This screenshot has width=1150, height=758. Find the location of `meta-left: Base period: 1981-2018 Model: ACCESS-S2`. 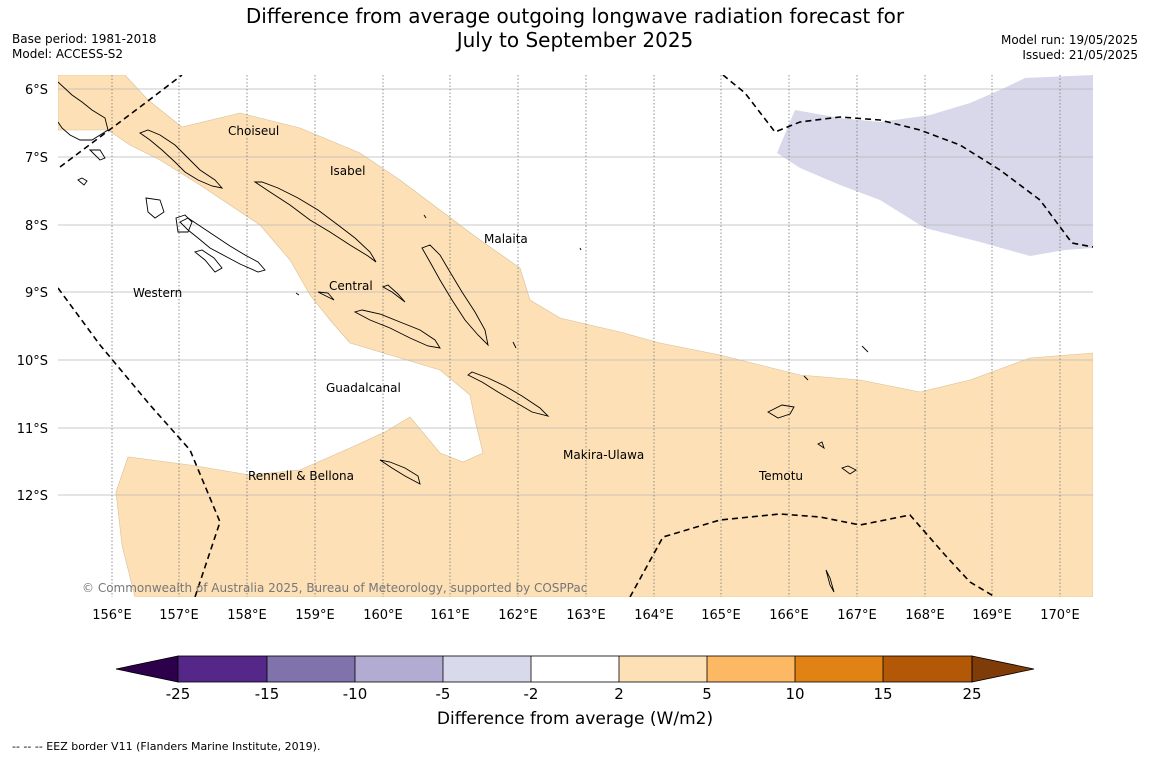

meta-left: Base period: 1981-2018 Model: ACCESS-S2 is located at coordinates (84, 47).